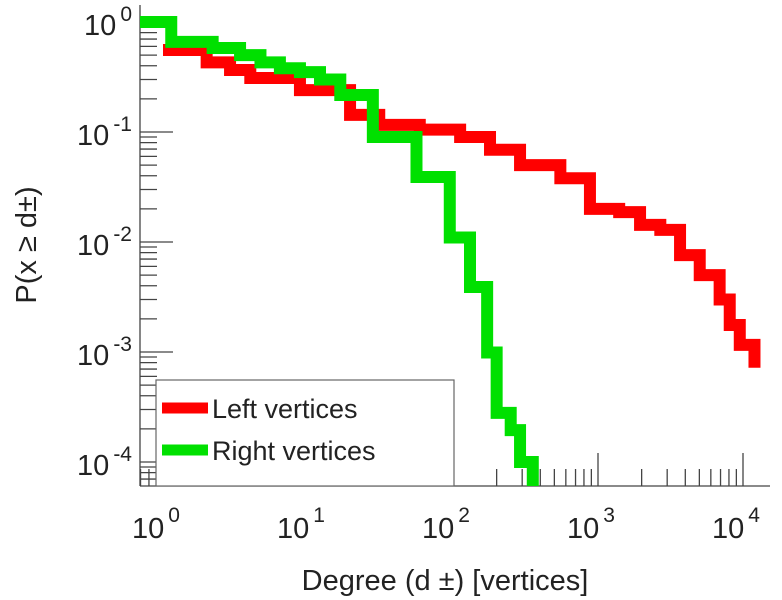 The width and height of the screenshot is (782, 600). I want to click on y-tick-label: 10 -1, so click(104, 132).